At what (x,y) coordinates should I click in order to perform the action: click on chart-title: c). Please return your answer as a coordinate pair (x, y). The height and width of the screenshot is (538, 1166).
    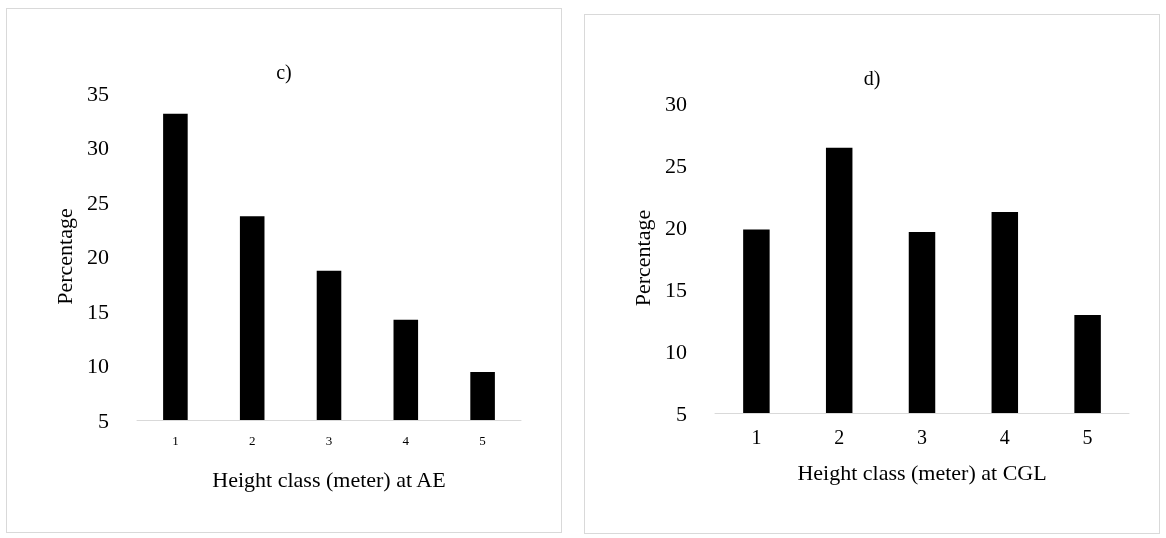
    Looking at the image, I should click on (284, 72).